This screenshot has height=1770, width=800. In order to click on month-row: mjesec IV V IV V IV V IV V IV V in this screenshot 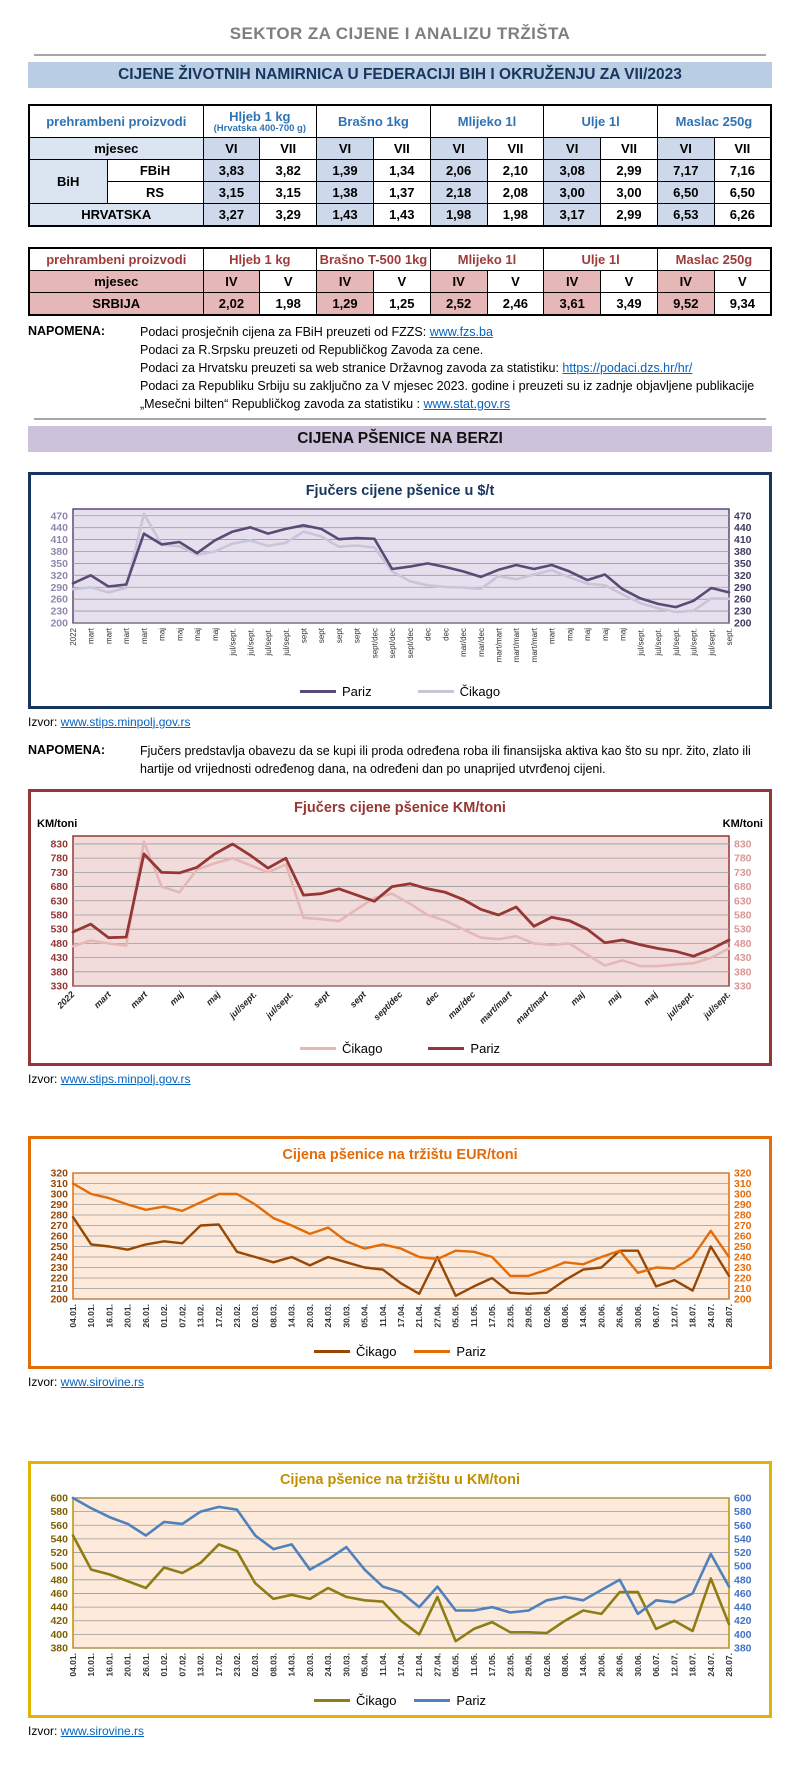, I will do `click(400, 282)`.